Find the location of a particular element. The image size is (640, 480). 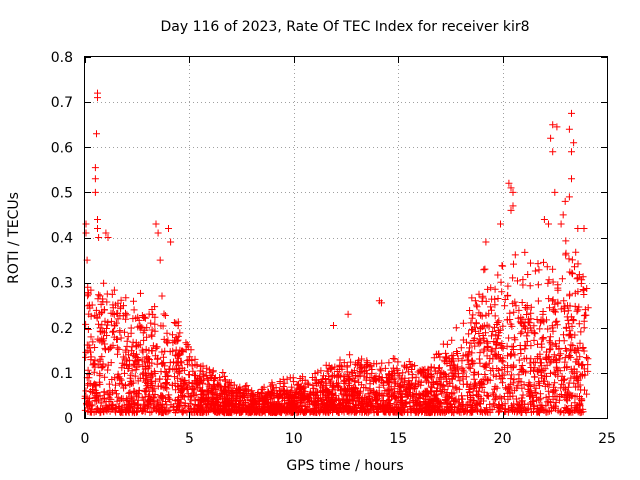

x-axis-label: GPS time / hours is located at coordinates (344, 466).